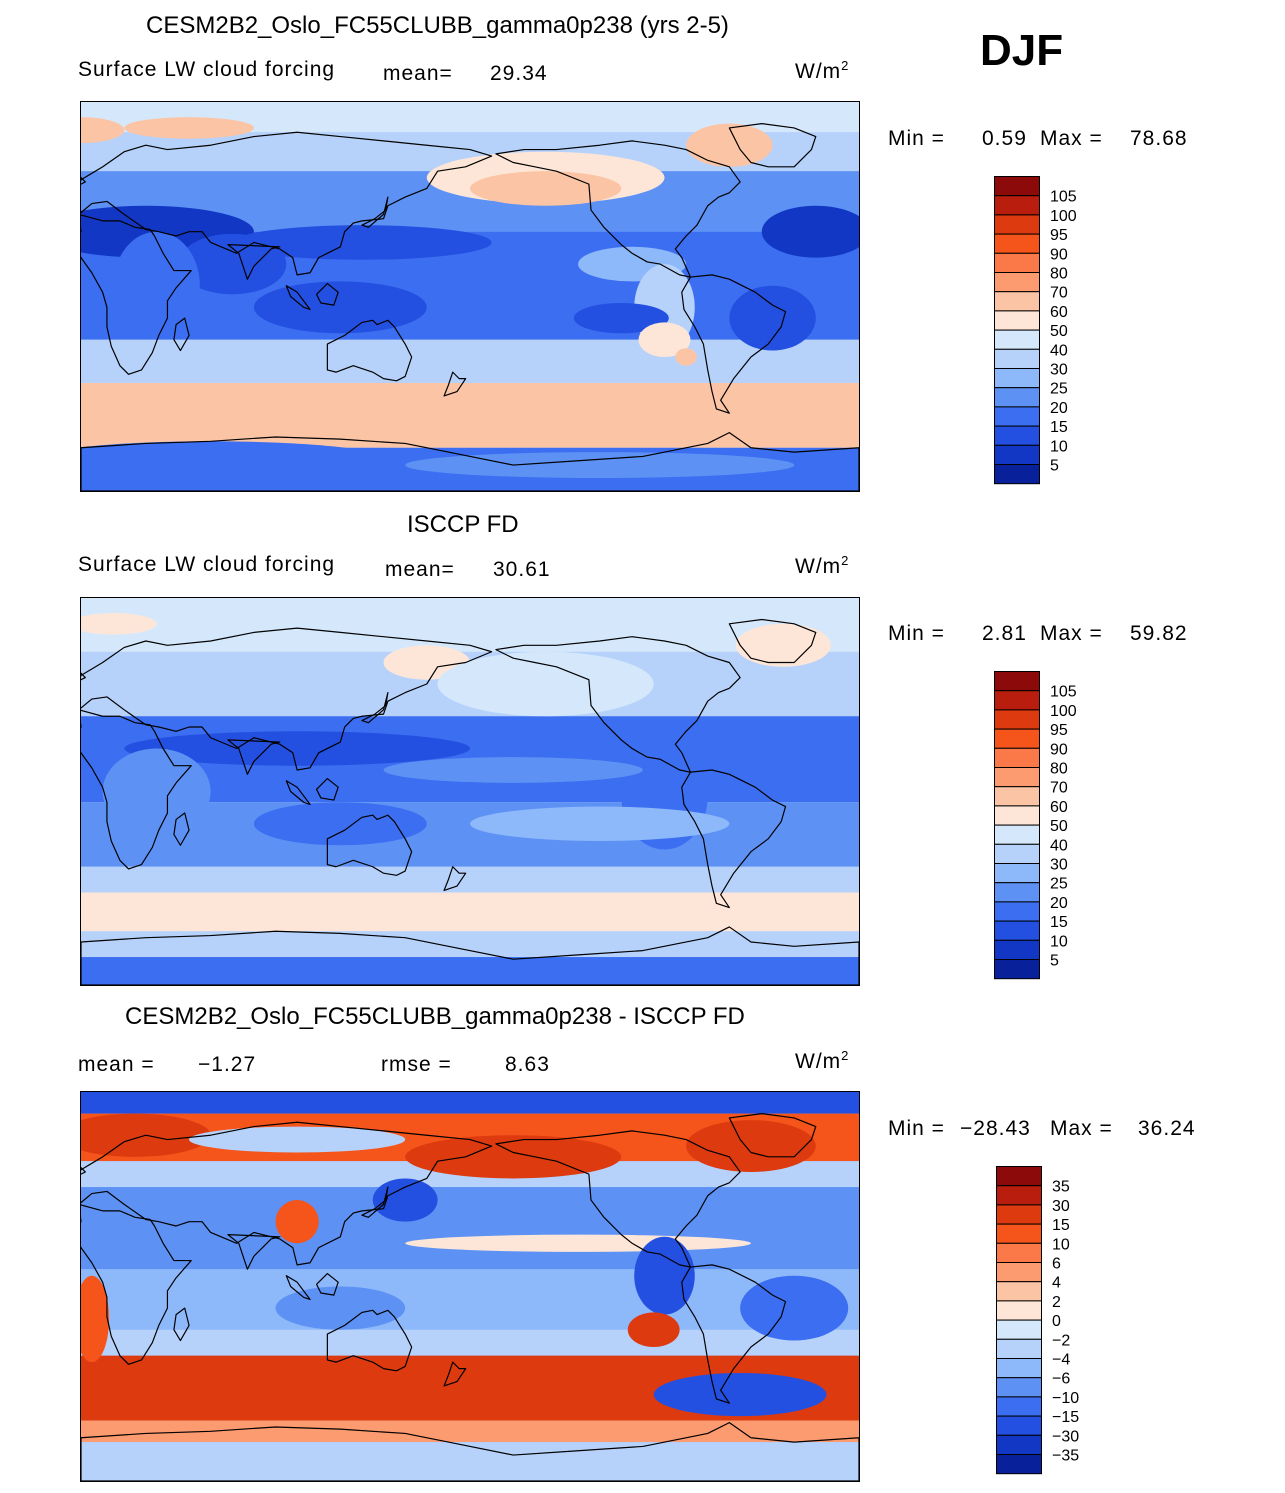 The height and width of the screenshot is (1493, 1285). I want to click on panel3-units: W/m2, so click(822, 1060).